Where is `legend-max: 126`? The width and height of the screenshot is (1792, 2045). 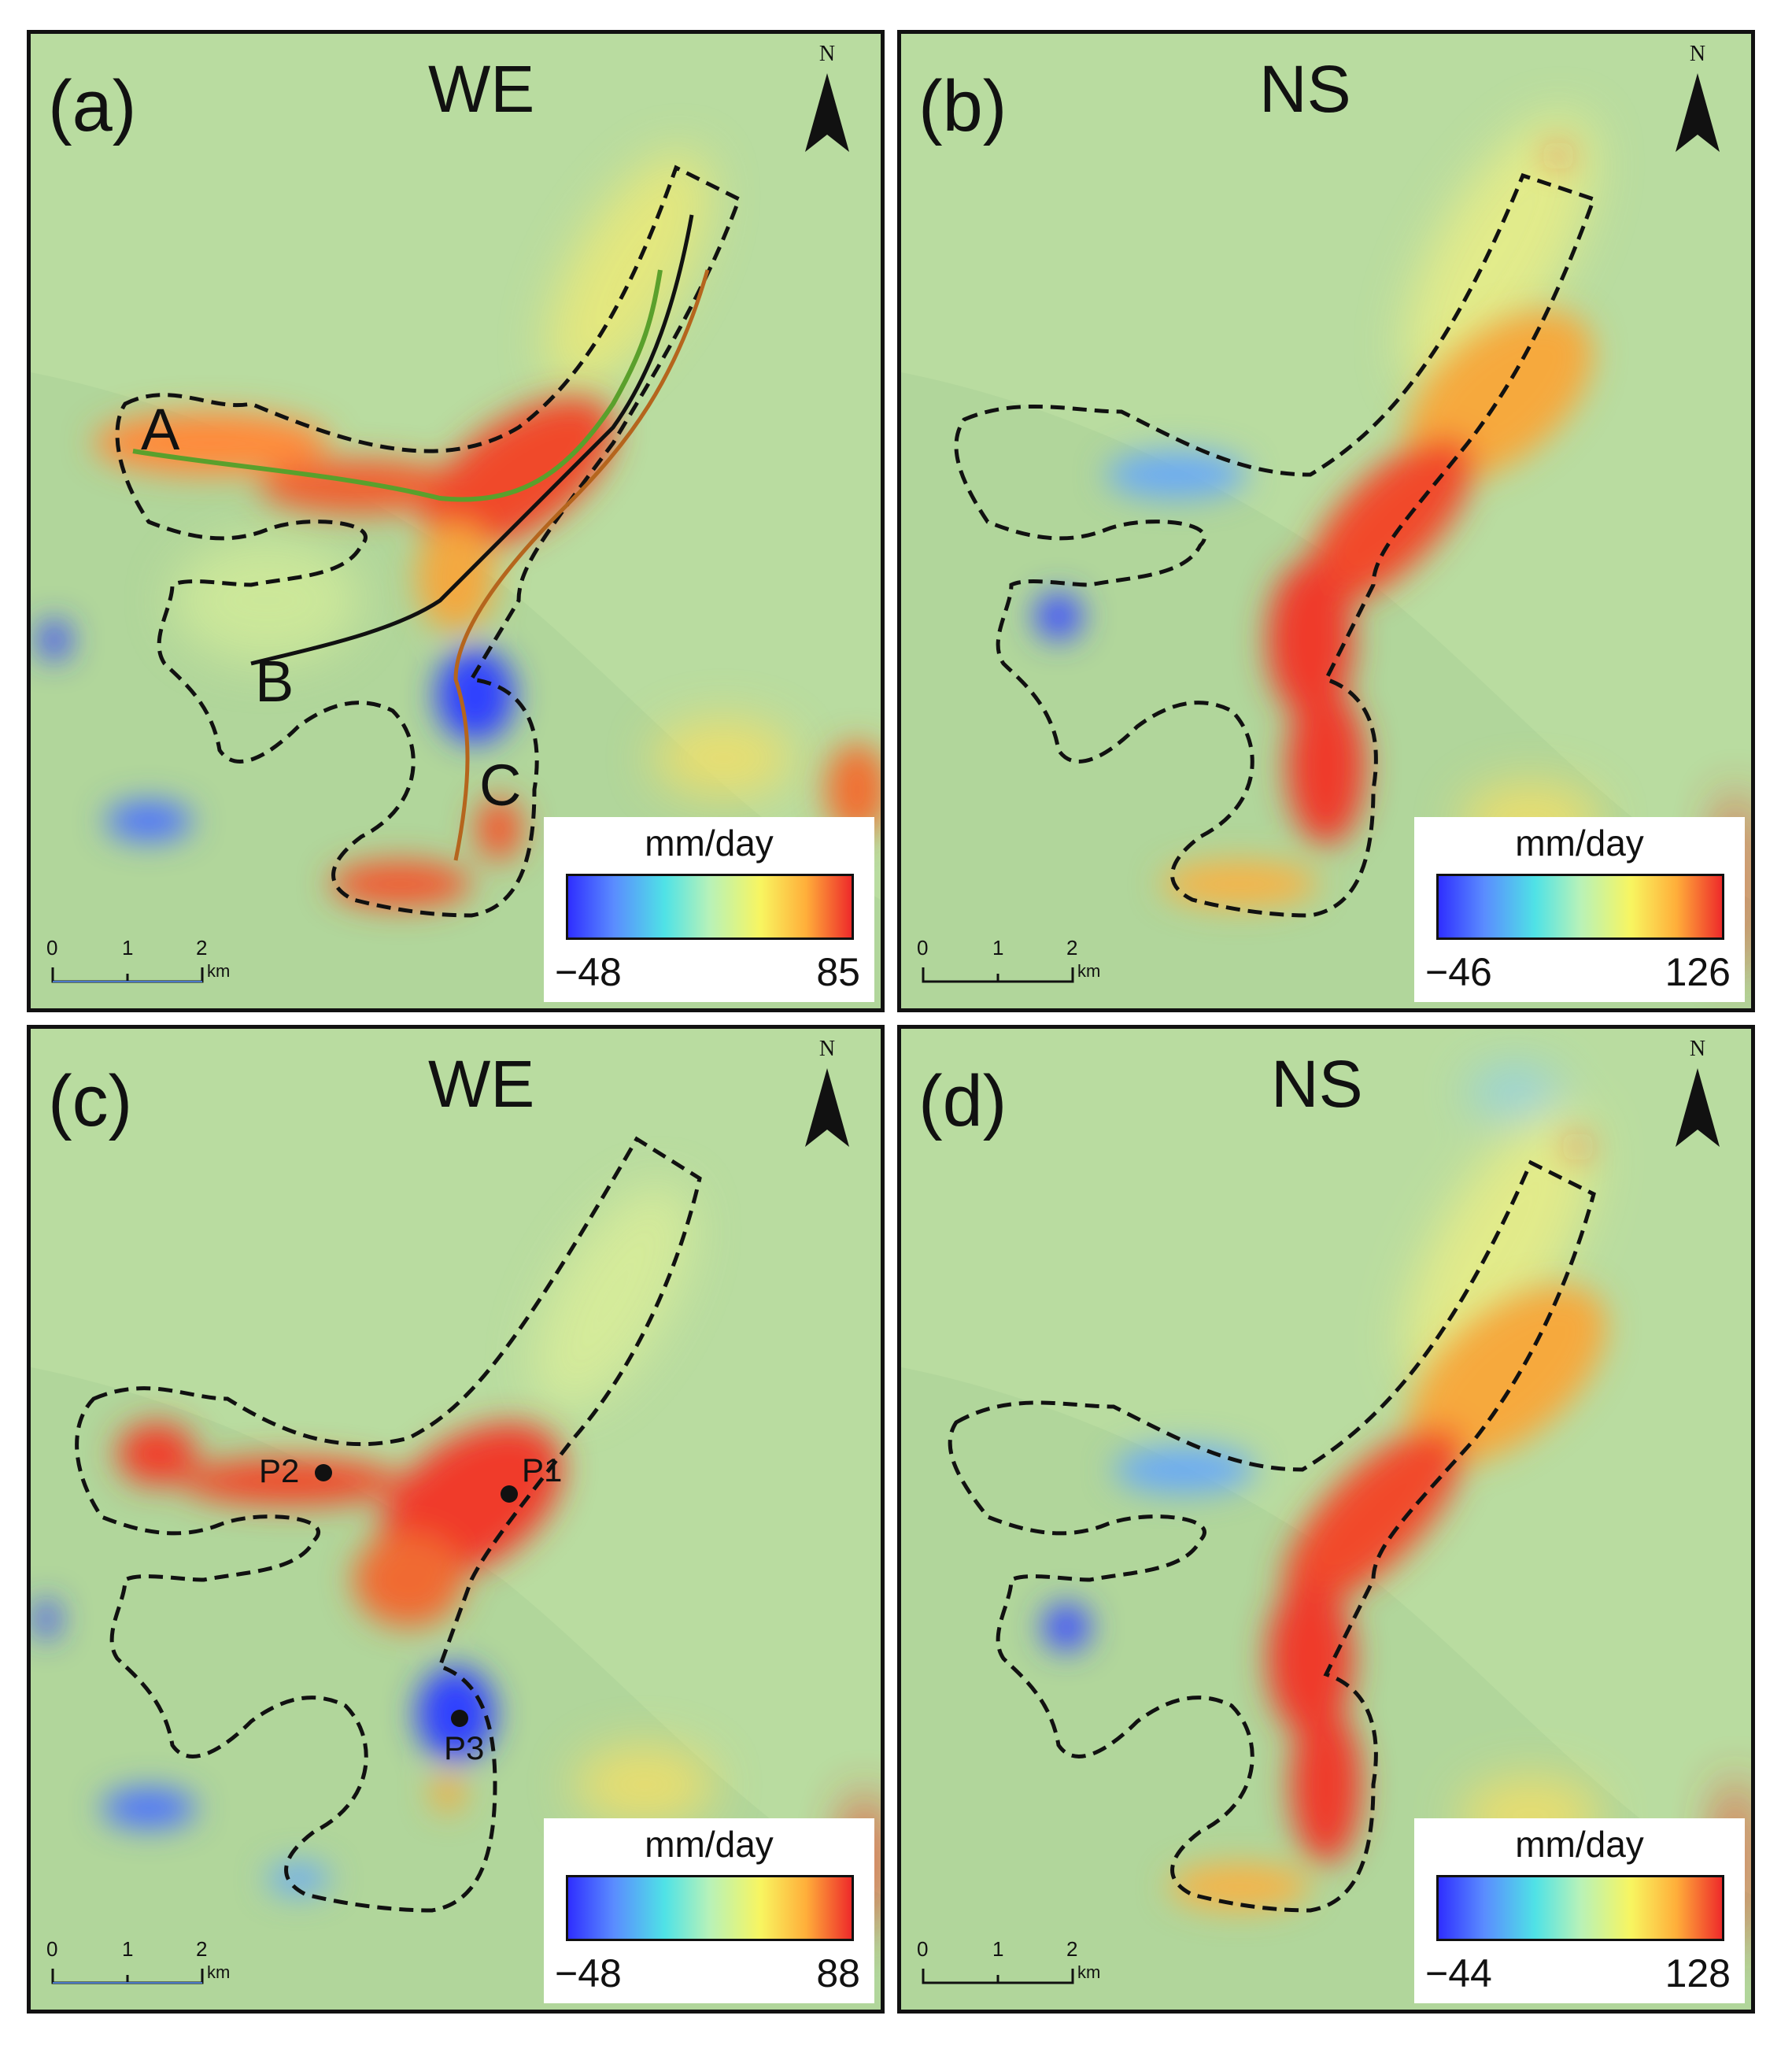
legend-max: 126 is located at coordinates (1698, 972).